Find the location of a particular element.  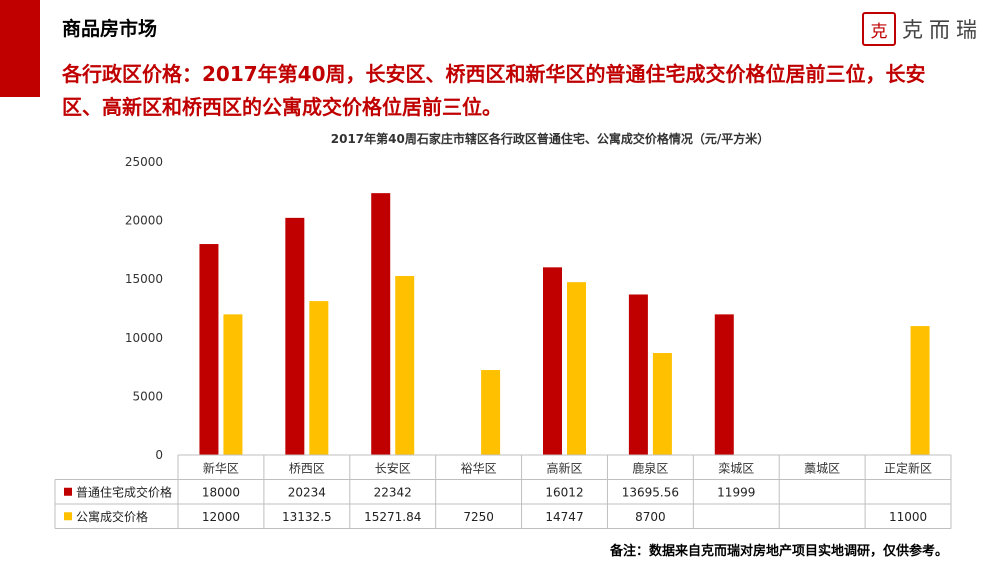

y-tick-label: 10000 is located at coordinates (144, 338).